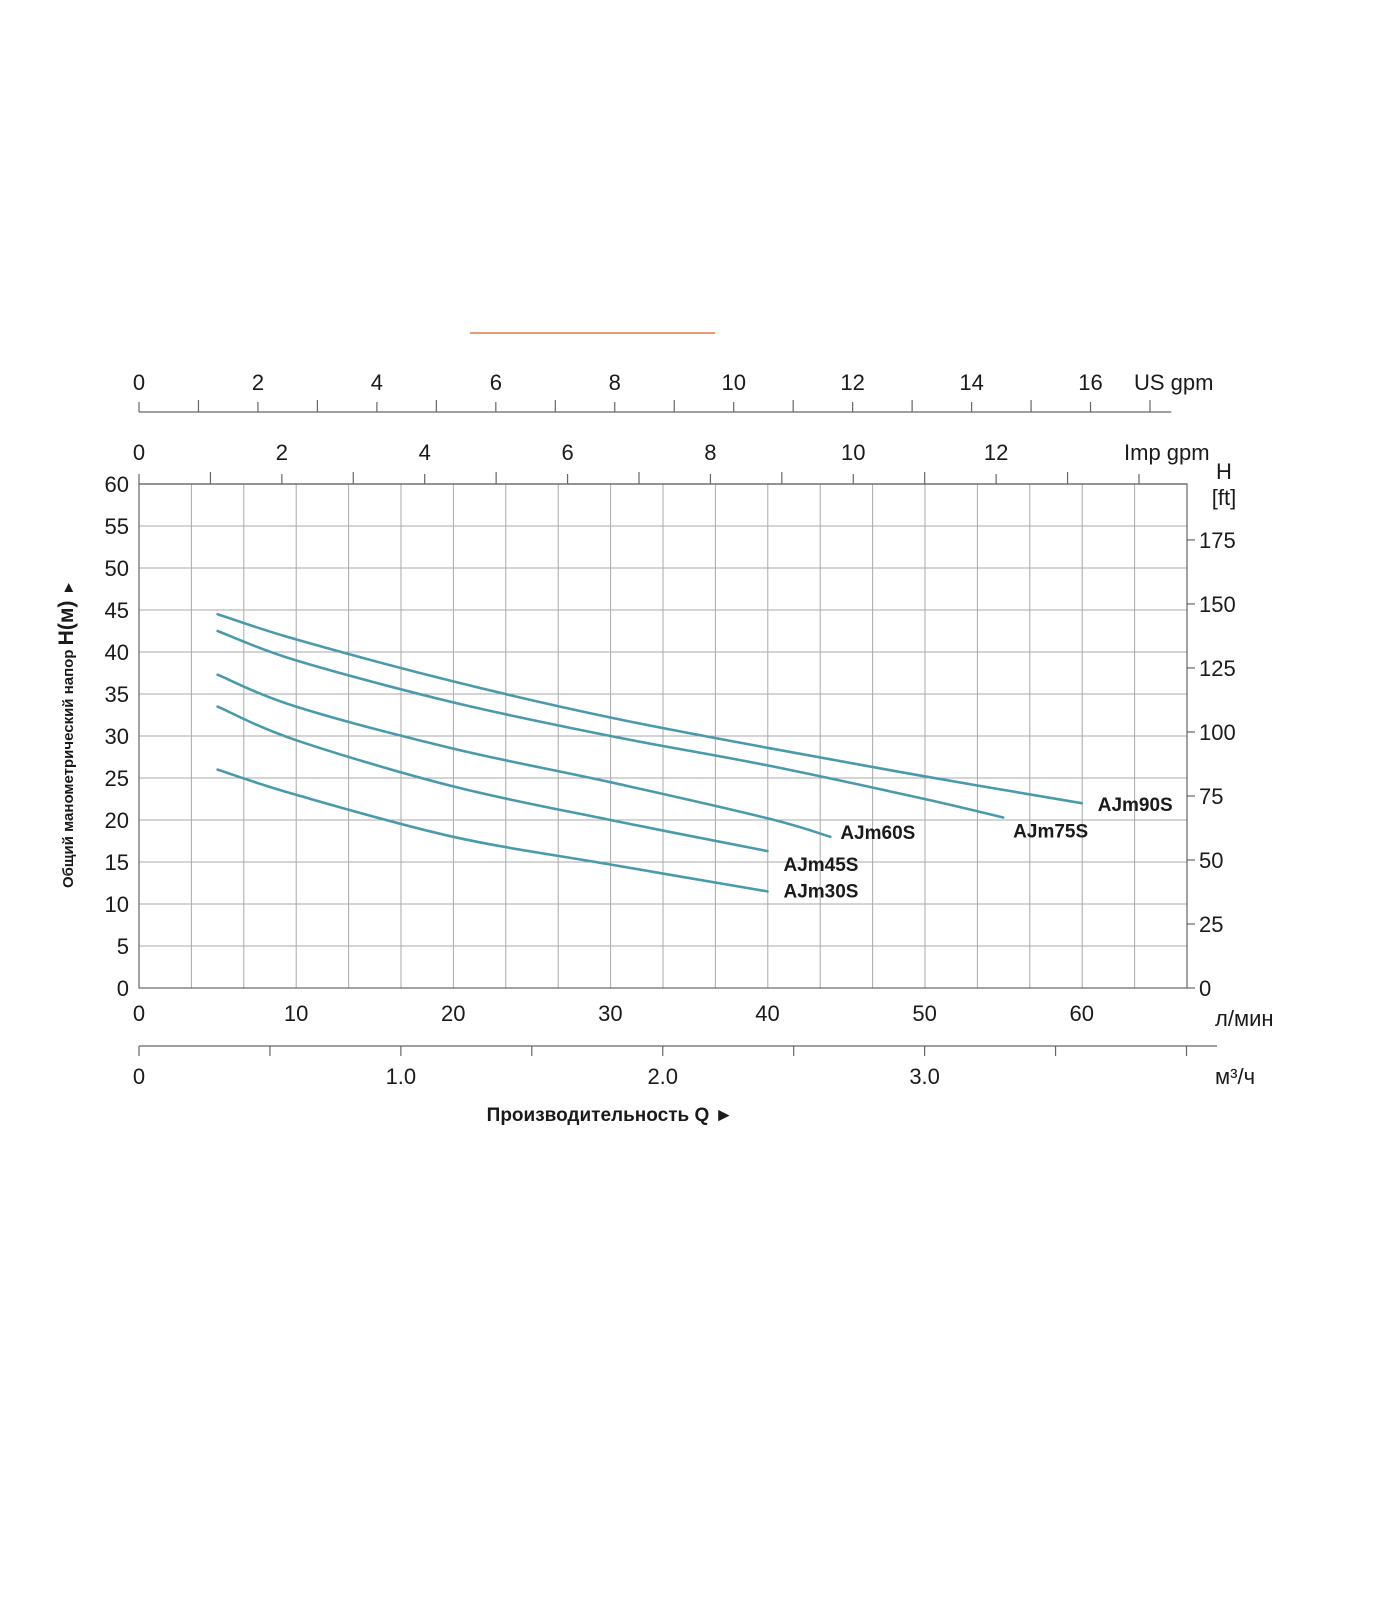 The image size is (1400, 1605). What do you see at coordinates (1211, 796) in the screenshot?
I see `right-axis-tick-label: 75` at bounding box center [1211, 796].